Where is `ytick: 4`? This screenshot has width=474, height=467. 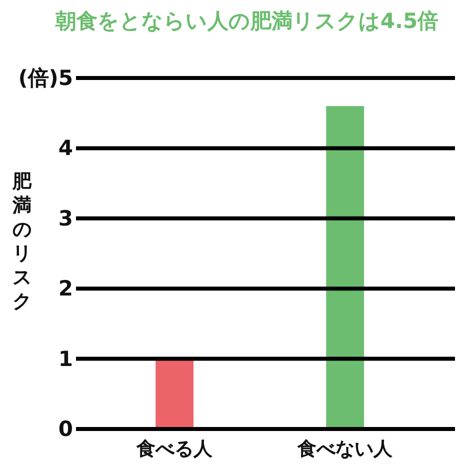
ytick: 4 is located at coordinates (65, 148).